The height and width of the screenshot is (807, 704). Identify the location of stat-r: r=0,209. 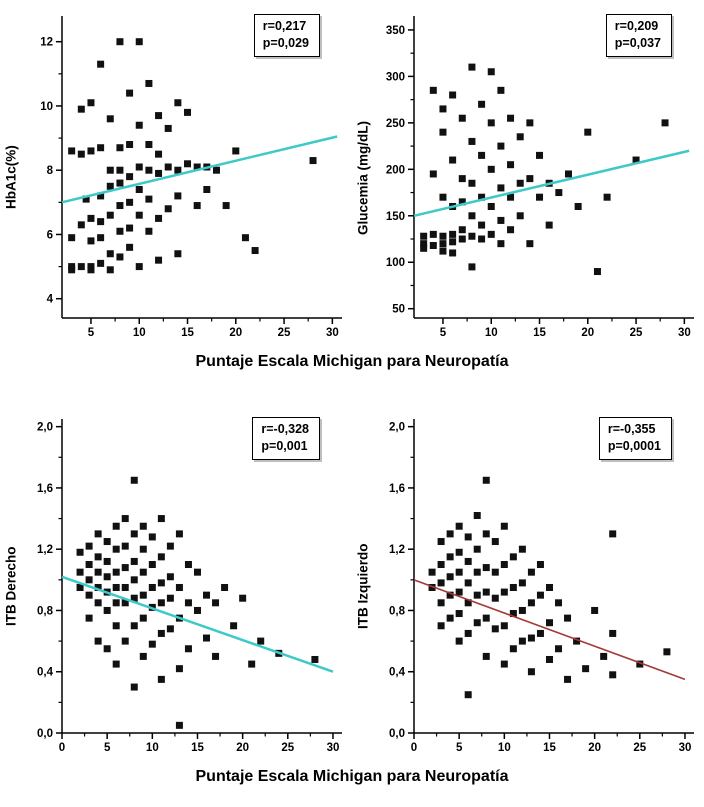
(636, 26).